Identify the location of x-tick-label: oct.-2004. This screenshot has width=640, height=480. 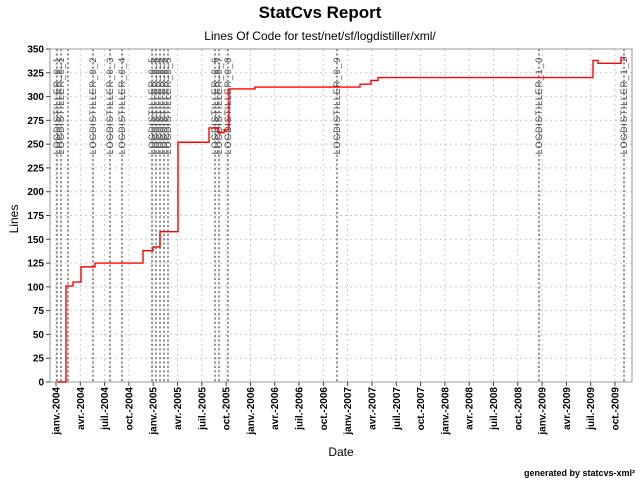
(129, 409).